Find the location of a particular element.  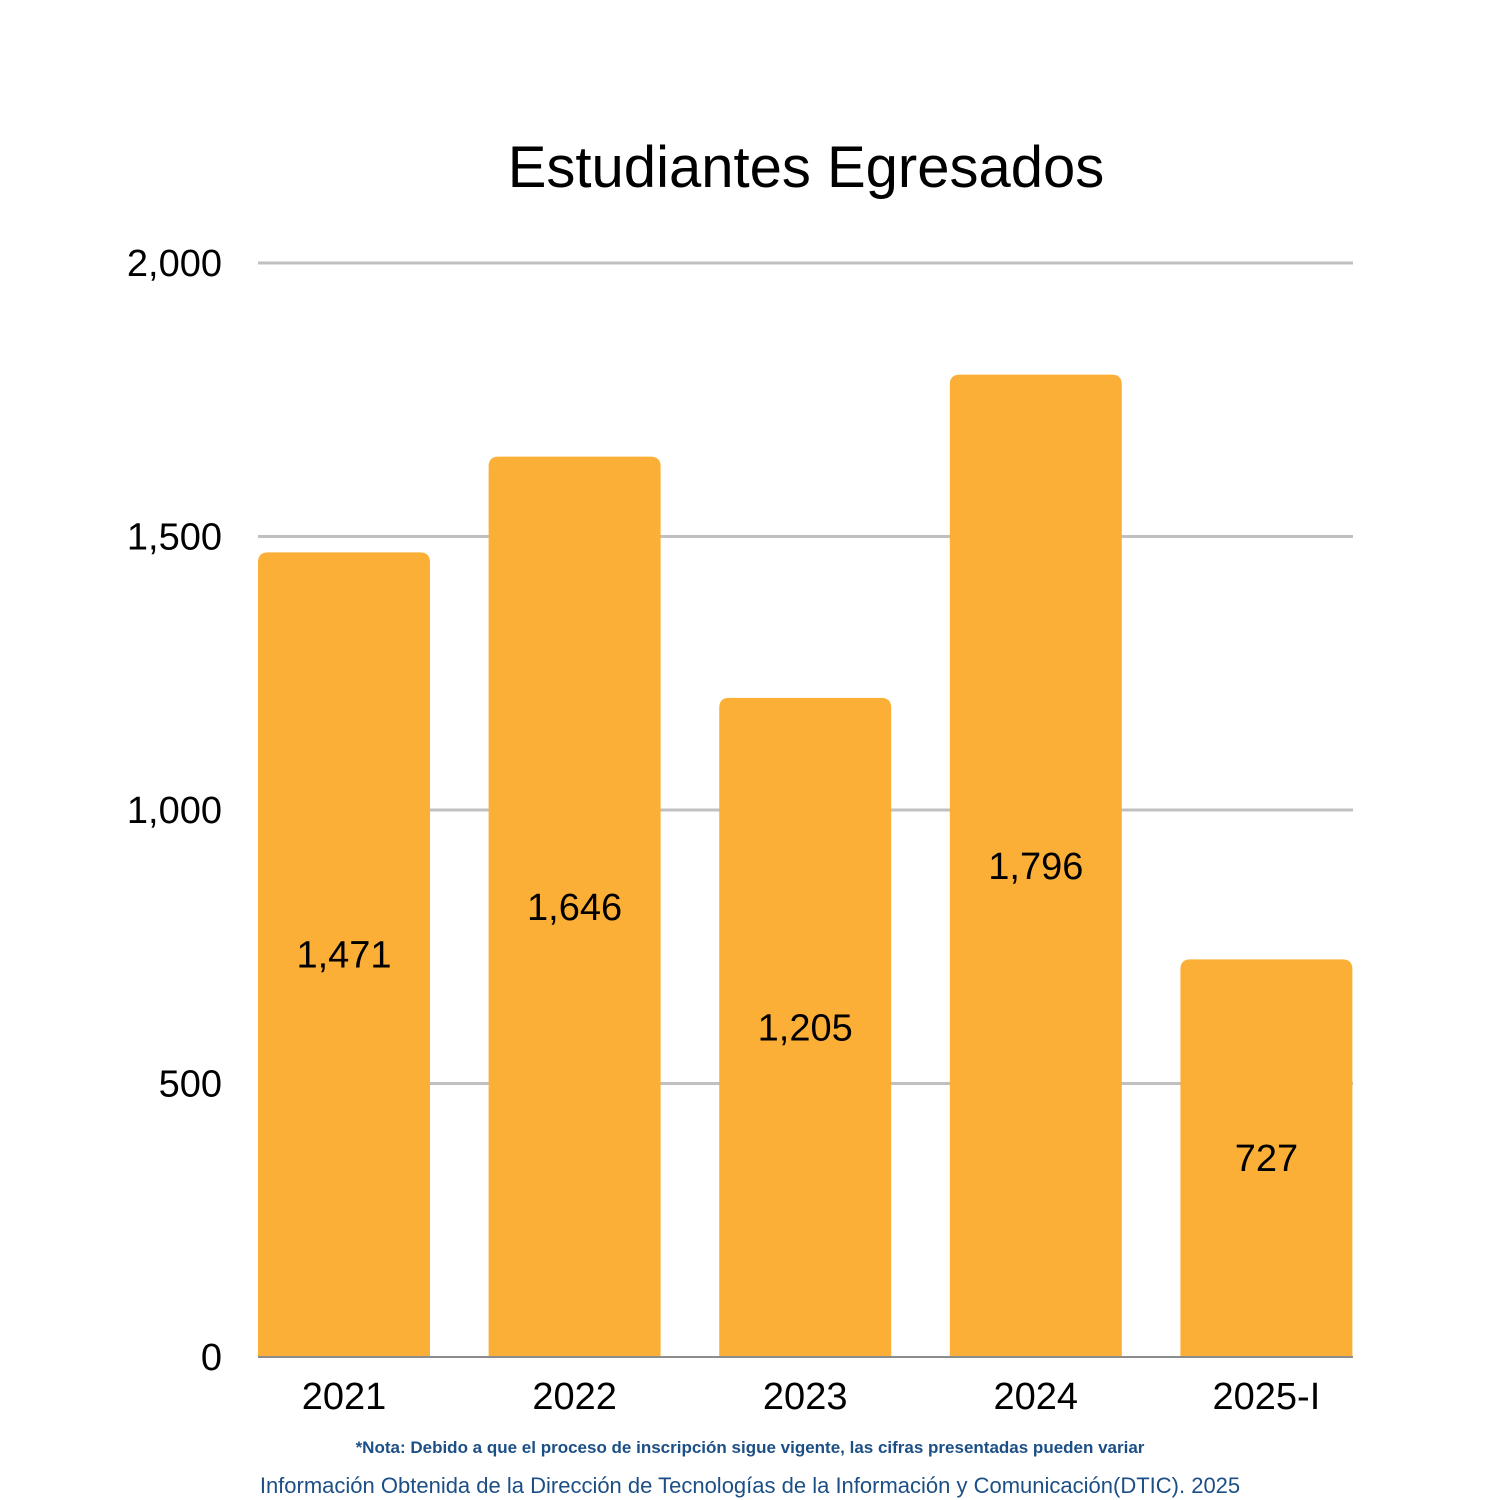

x-tick-label: 2022 is located at coordinates (574, 1397).